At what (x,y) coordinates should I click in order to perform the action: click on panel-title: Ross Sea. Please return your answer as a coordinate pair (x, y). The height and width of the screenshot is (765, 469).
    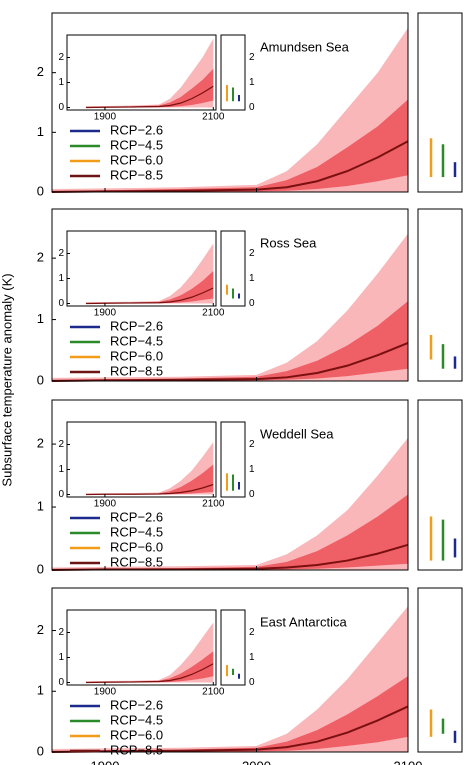
    Looking at the image, I should click on (288, 242).